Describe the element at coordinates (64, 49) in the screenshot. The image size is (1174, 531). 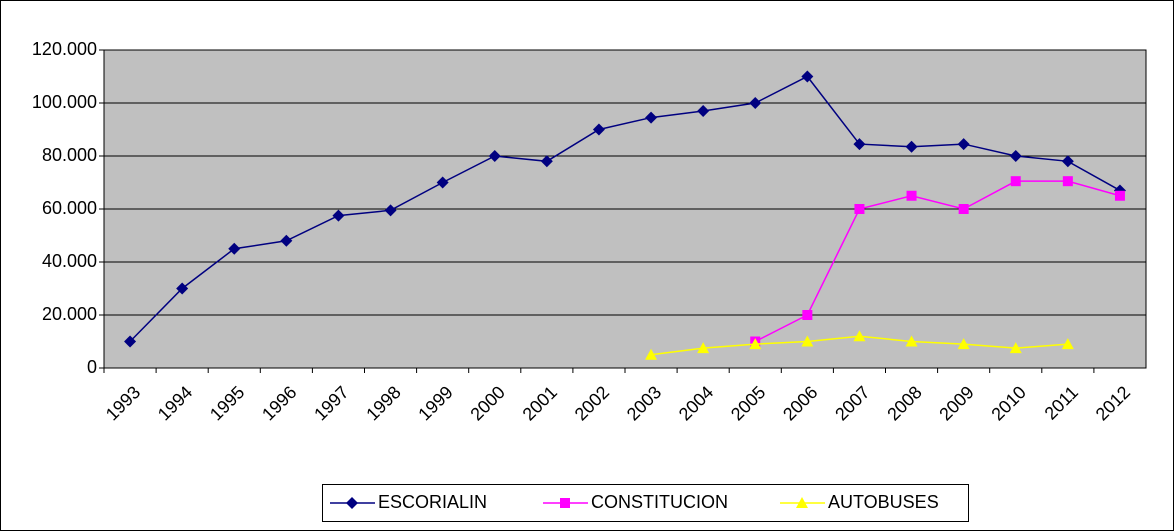
I see `y-tick-label: 120.000` at that location.